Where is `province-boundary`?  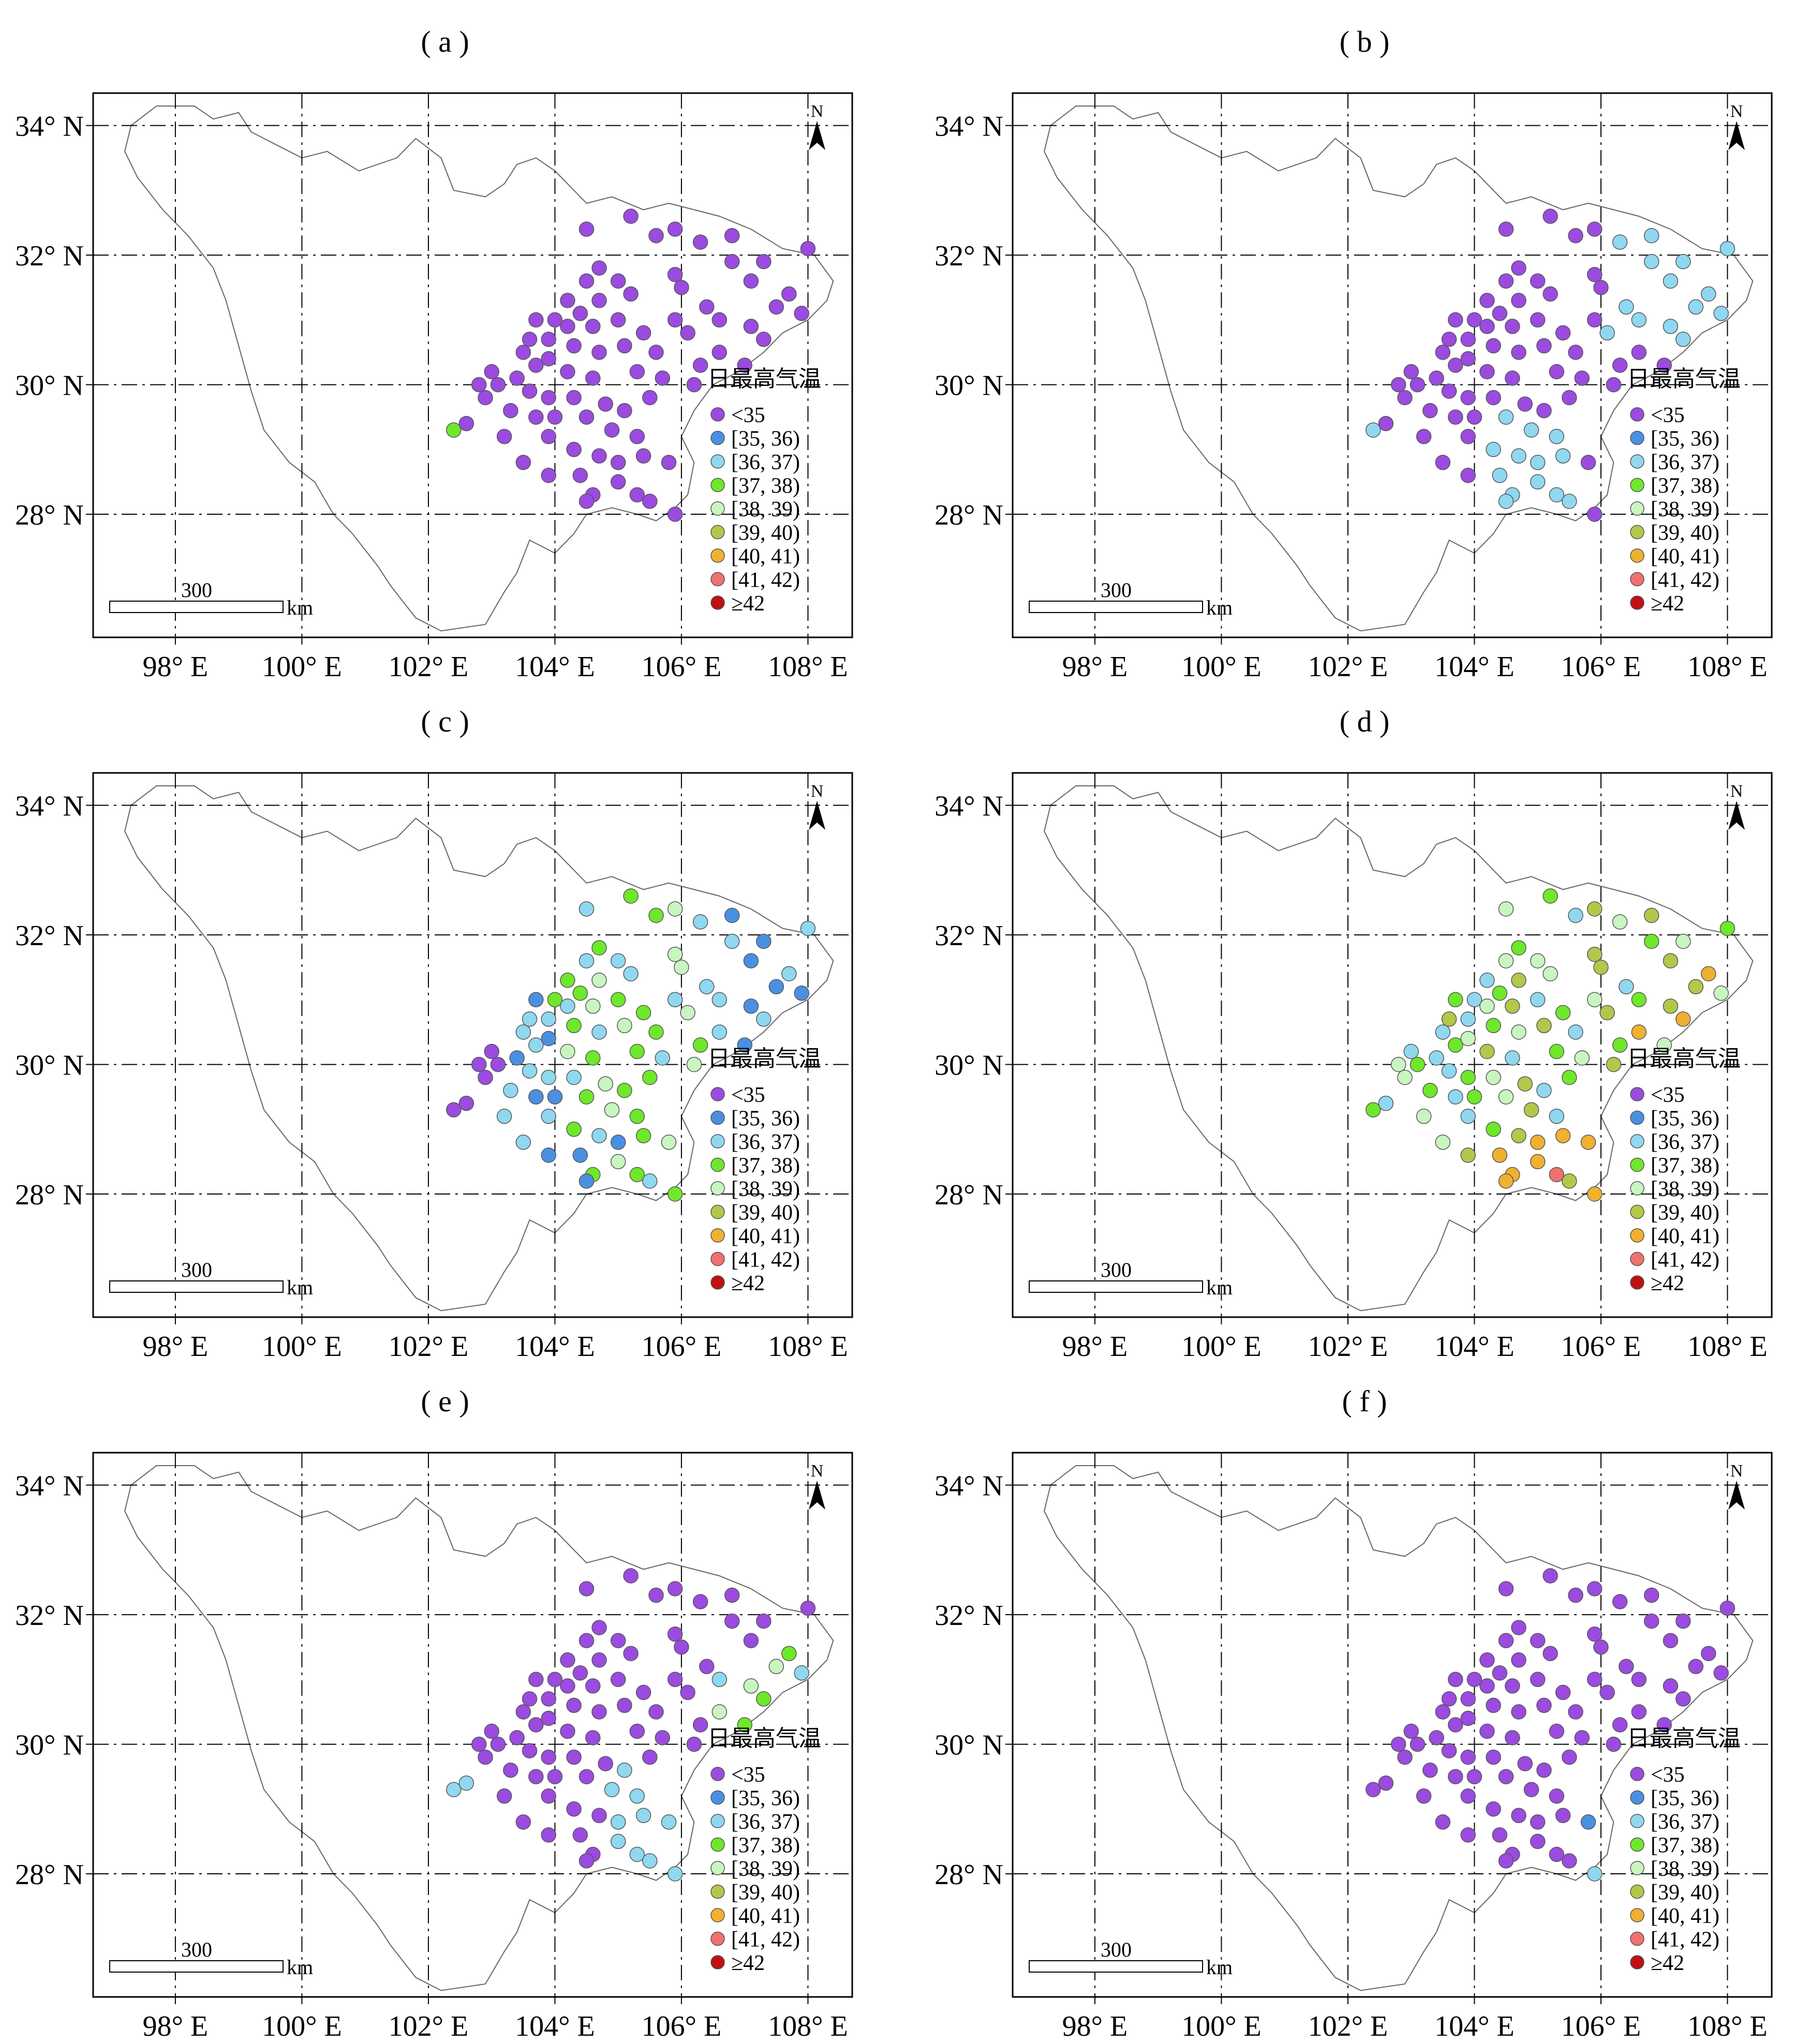 province-boundary is located at coordinates (479, 1048).